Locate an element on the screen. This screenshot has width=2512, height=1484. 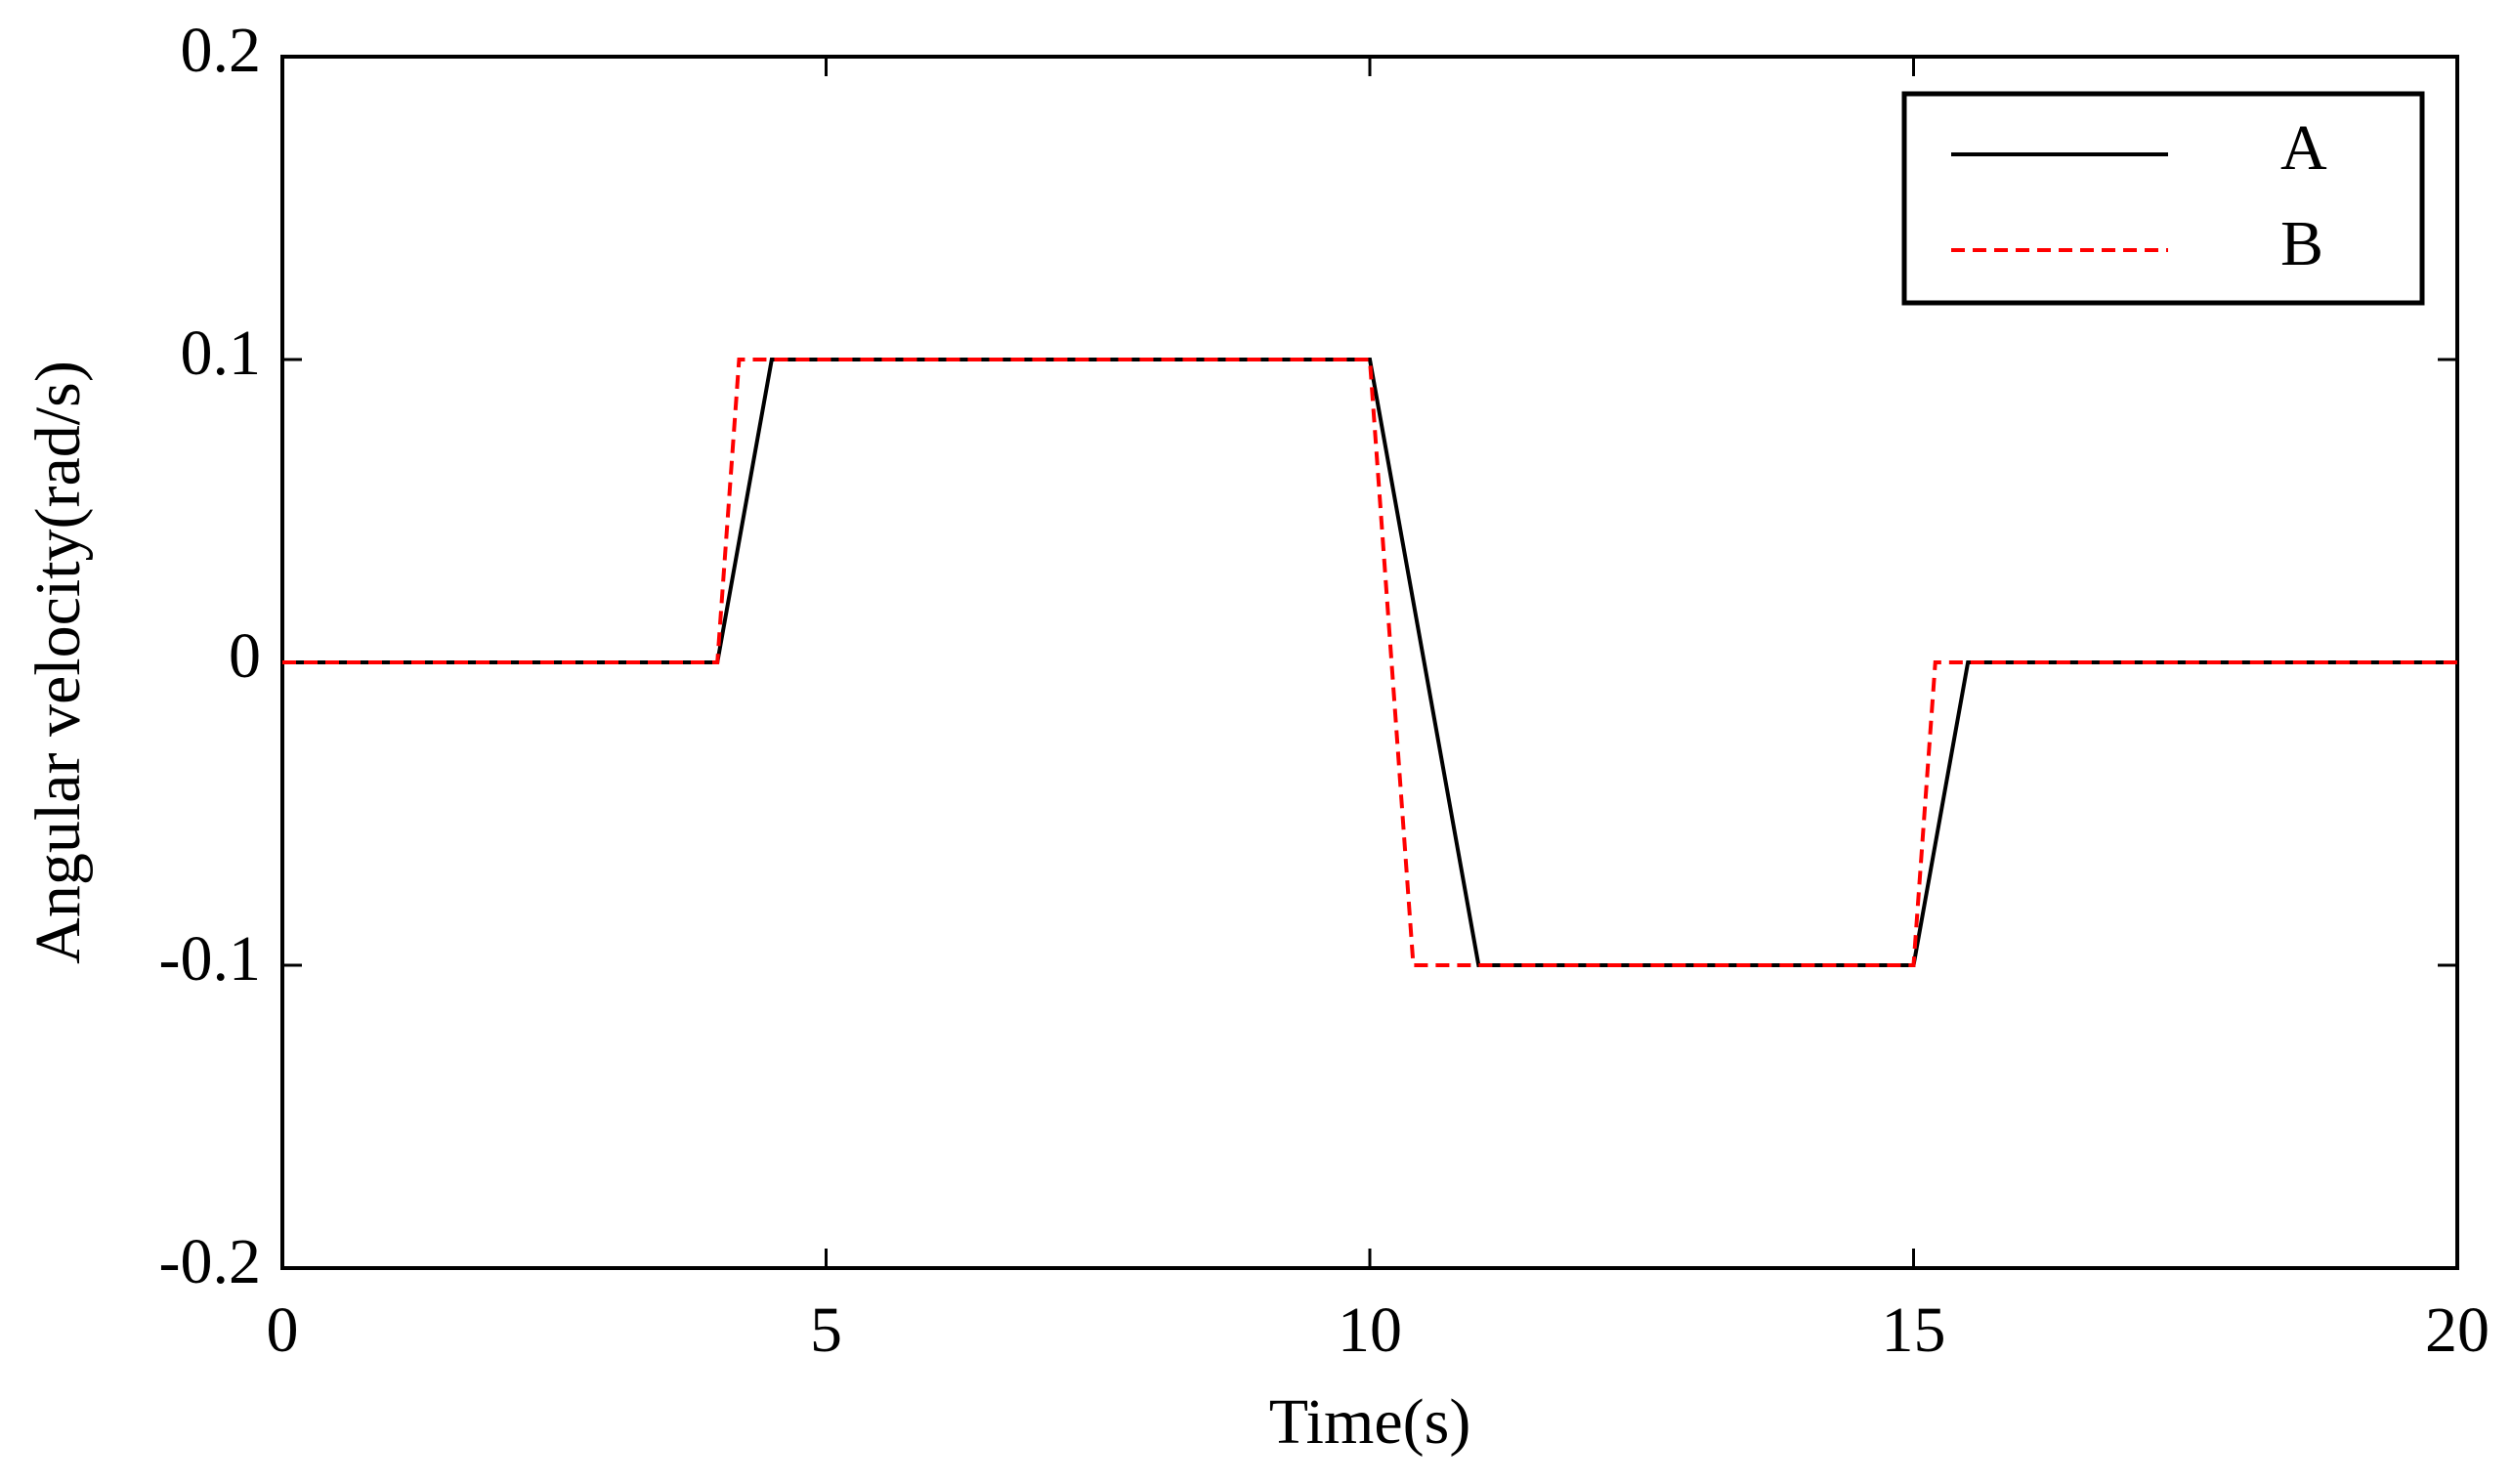
x-axis-label: Time(s) is located at coordinates (1370, 1422).